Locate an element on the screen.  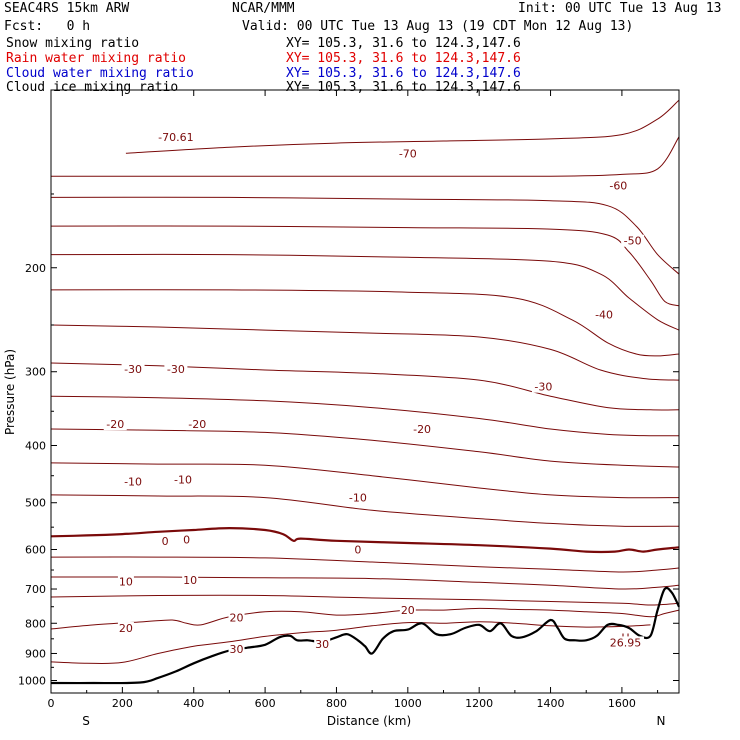
y-tick-label: 300 is located at coordinates (35, 372).